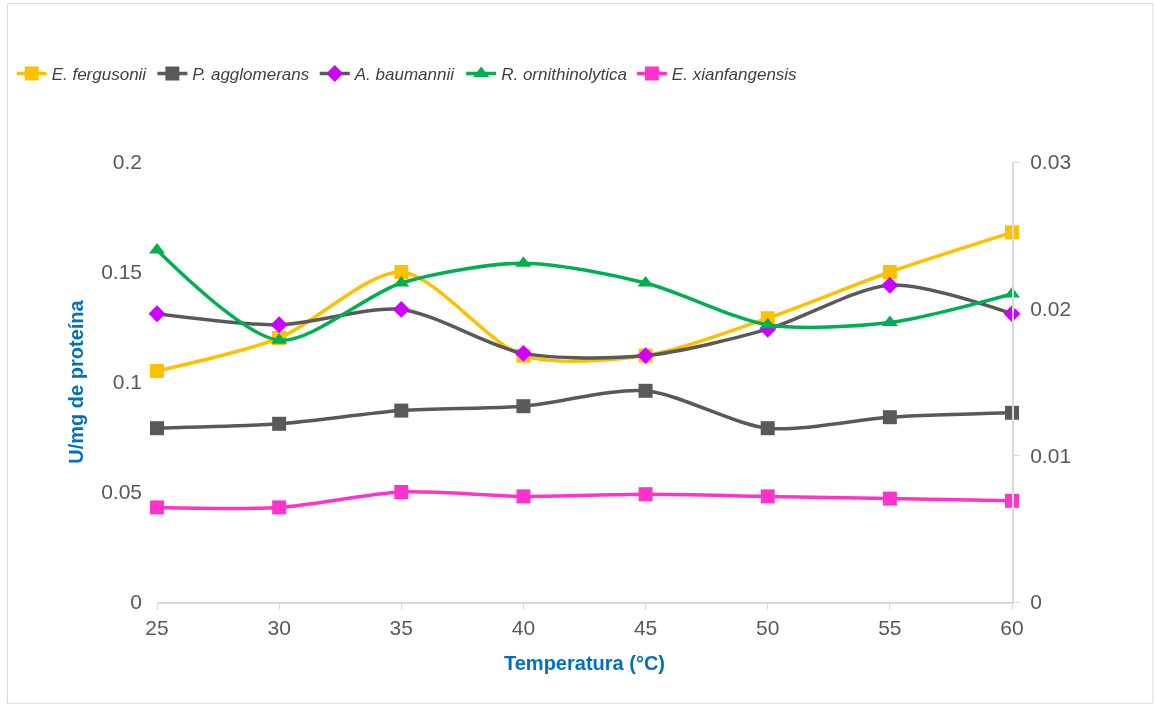  I want to click on x-tick-label: 25, so click(157, 628).